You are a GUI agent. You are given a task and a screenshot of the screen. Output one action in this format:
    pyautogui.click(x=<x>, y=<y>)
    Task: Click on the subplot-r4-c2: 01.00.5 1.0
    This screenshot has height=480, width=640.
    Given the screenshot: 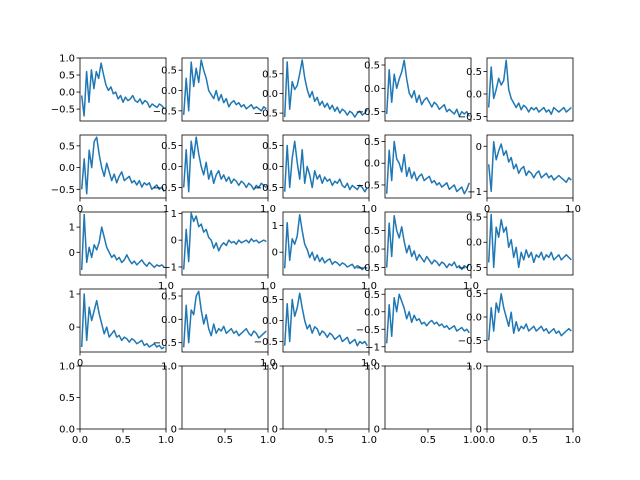 What is the action you would take?
    pyautogui.click(x=319, y=404)
    